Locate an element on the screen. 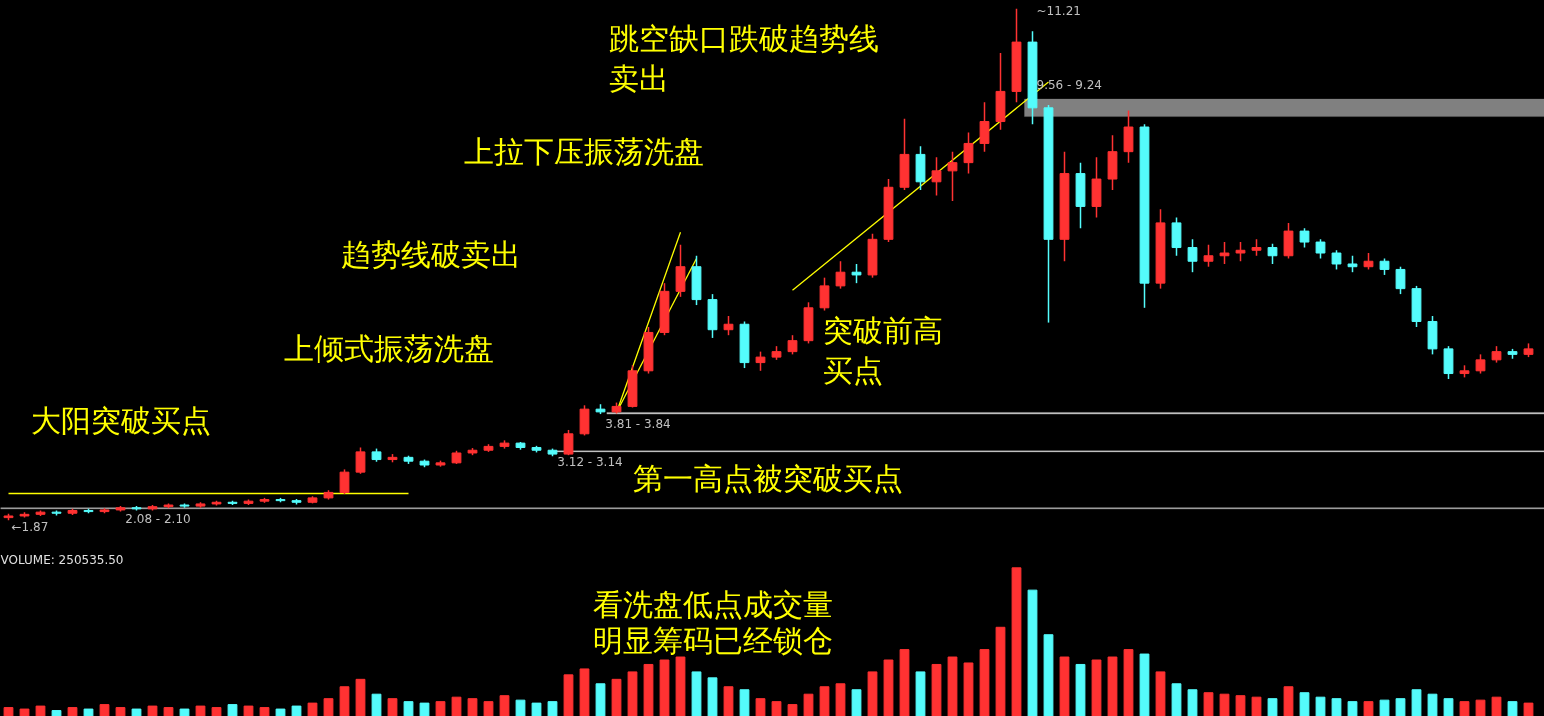 The image size is (1544, 716). annotation: ←1.87 is located at coordinates (30, 527).